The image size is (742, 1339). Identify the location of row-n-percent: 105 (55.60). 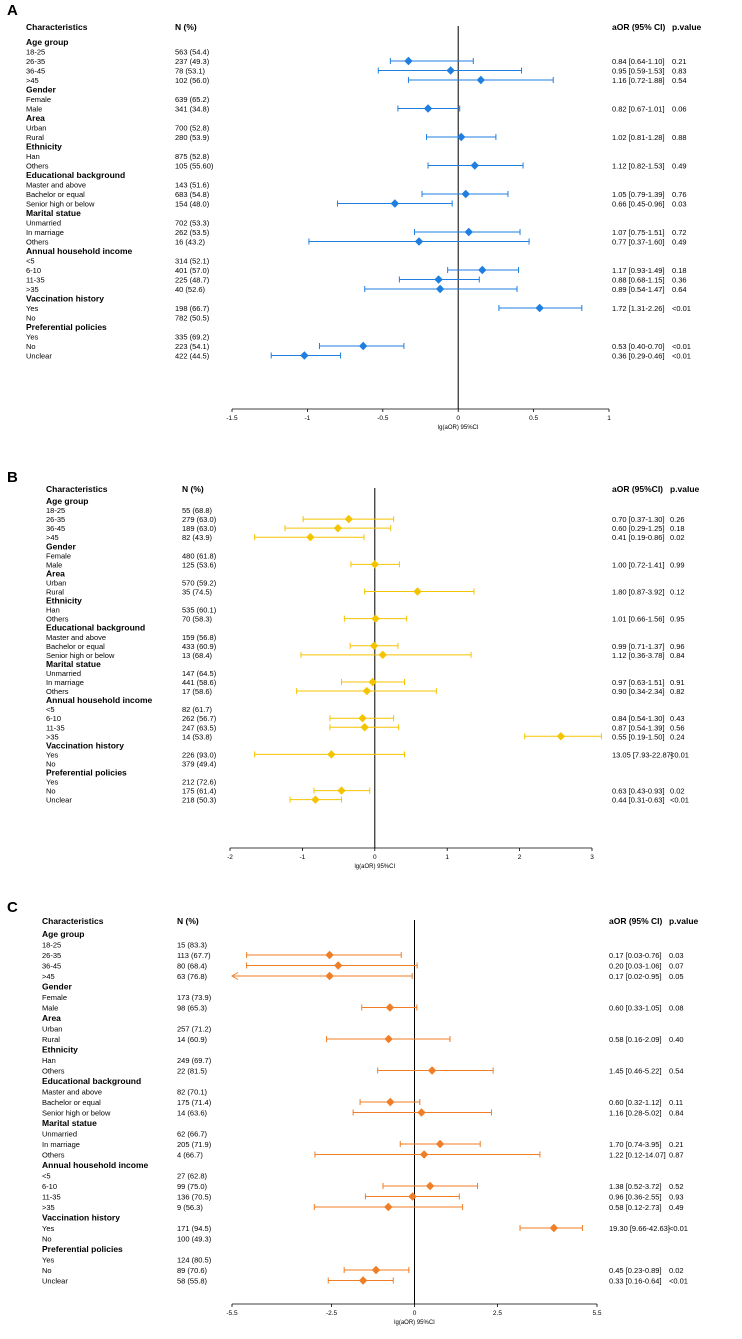
(194, 166).